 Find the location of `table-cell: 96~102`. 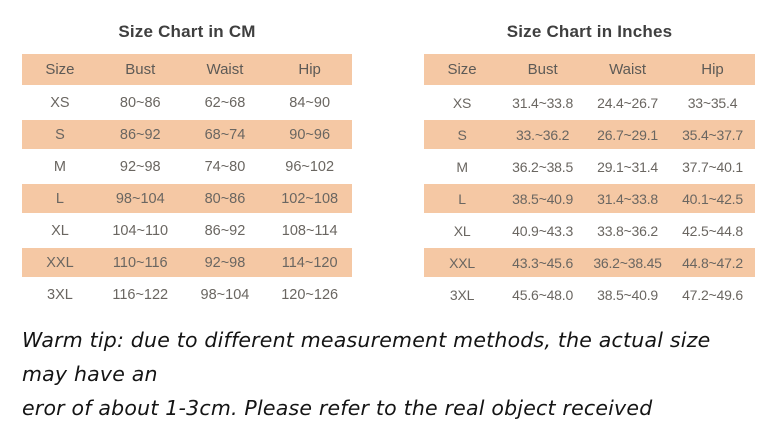

table-cell: 96~102 is located at coordinates (310, 166).